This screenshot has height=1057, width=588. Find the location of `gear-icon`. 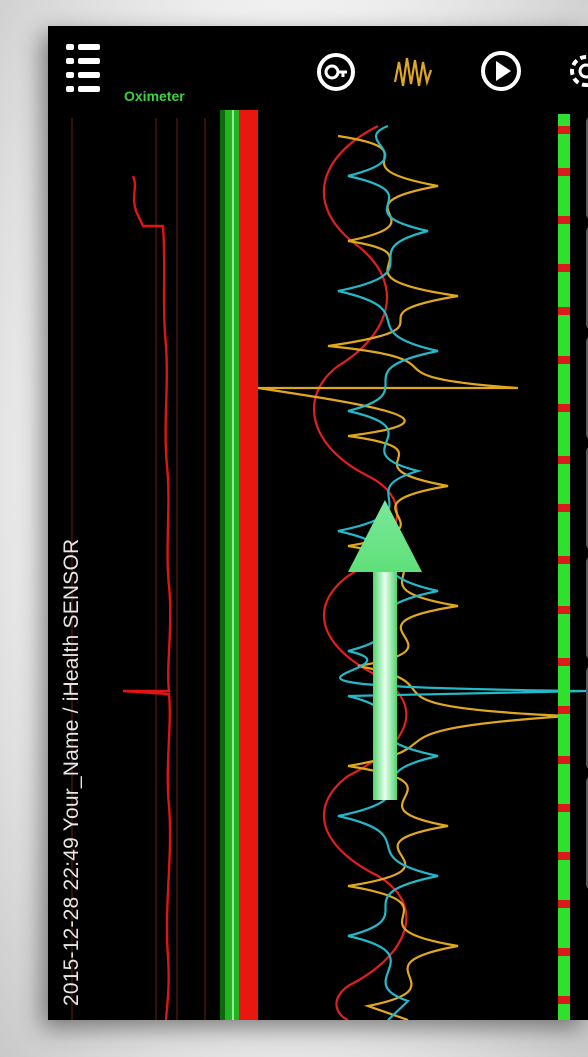

gear-icon is located at coordinates (575, 71).